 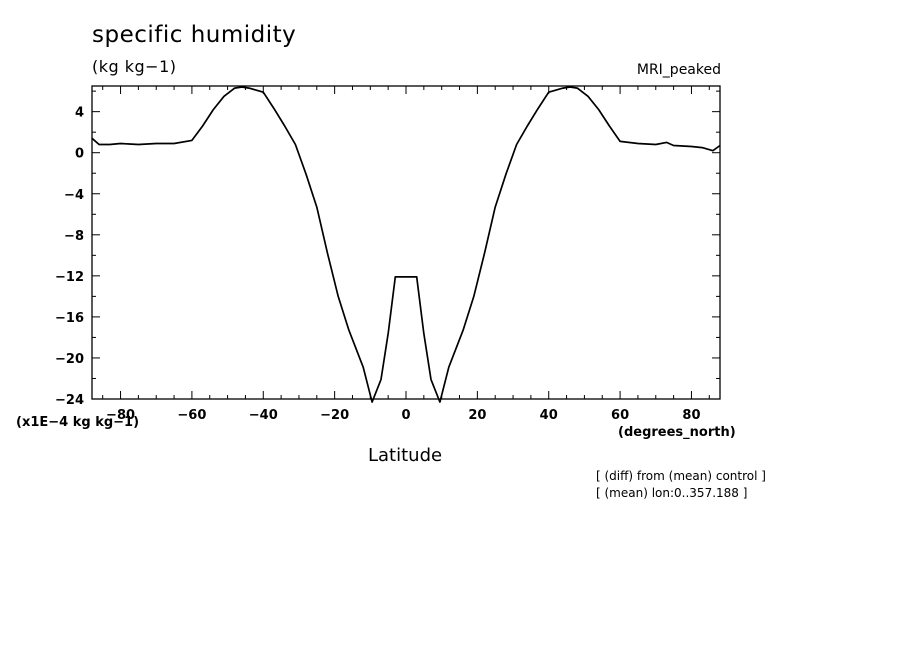 What do you see at coordinates (69, 277) in the screenshot?
I see `y-tick-label: −12` at bounding box center [69, 277].